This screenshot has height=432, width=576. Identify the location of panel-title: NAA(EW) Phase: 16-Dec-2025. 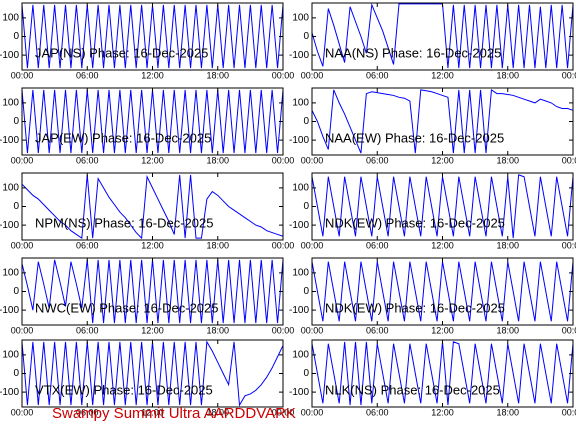
(414, 137).